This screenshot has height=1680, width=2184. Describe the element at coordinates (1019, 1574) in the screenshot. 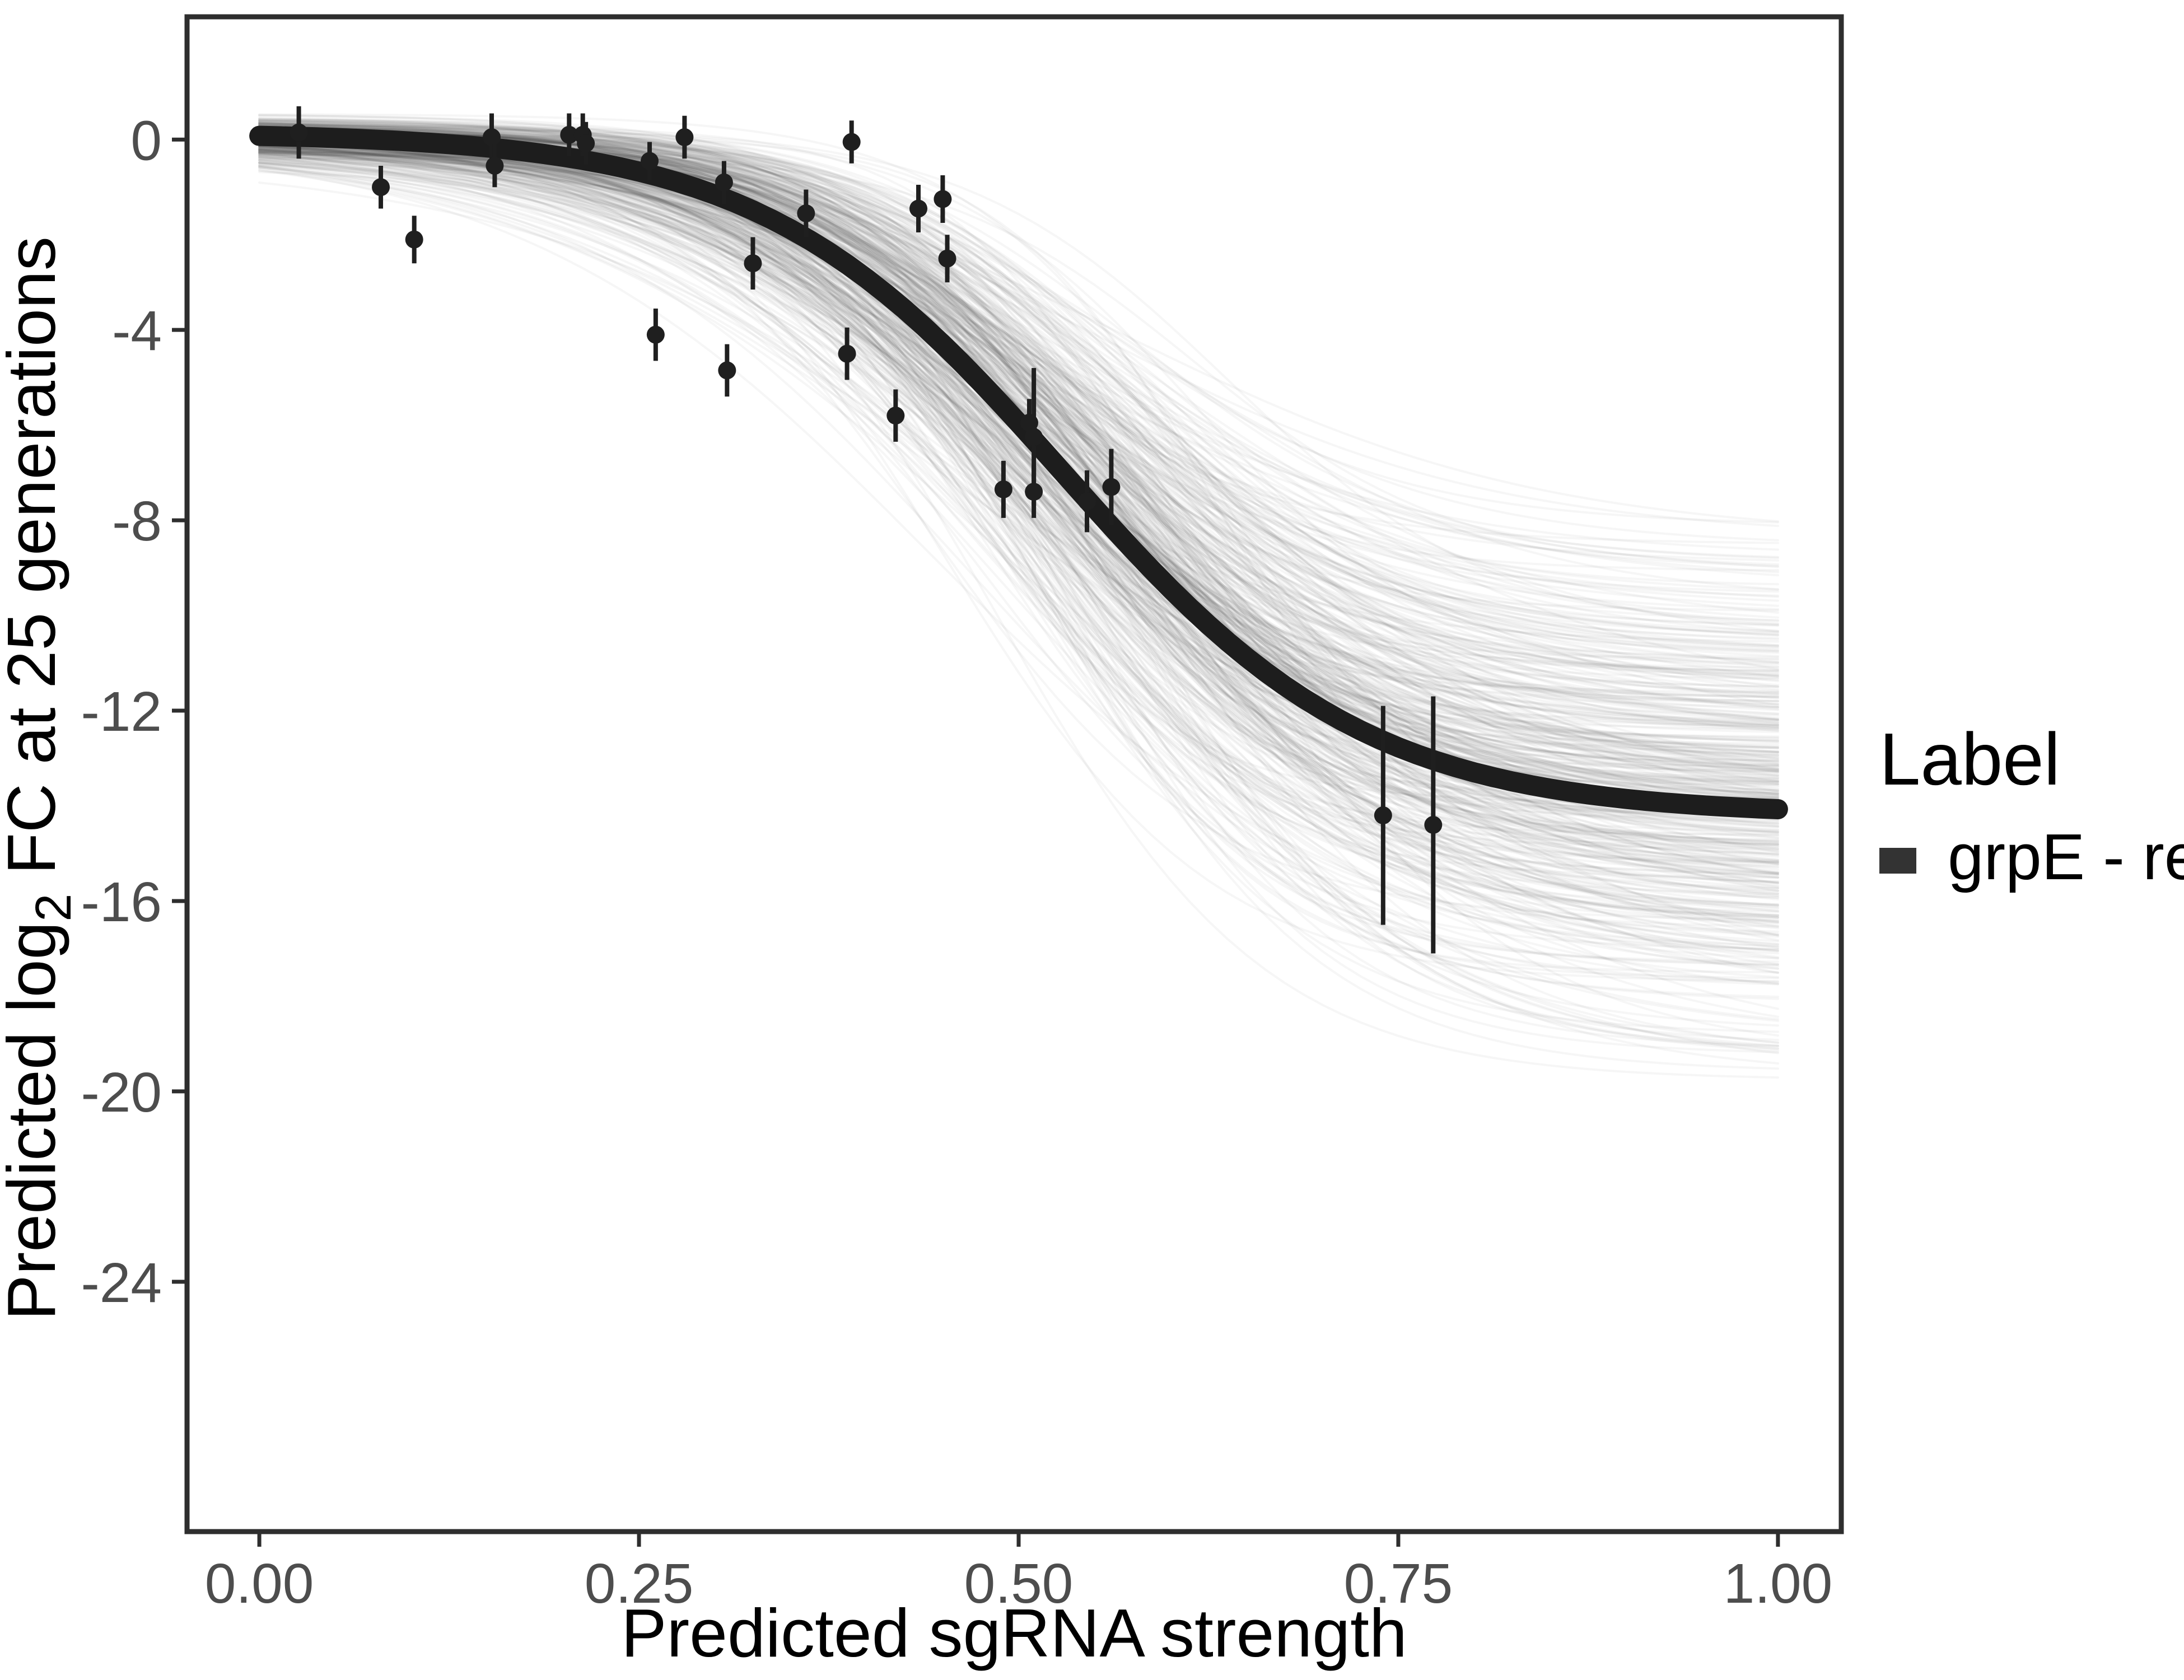

I see `x-axis-ticks: 0.00 0.25 0.50 0.75 1.00` at that location.